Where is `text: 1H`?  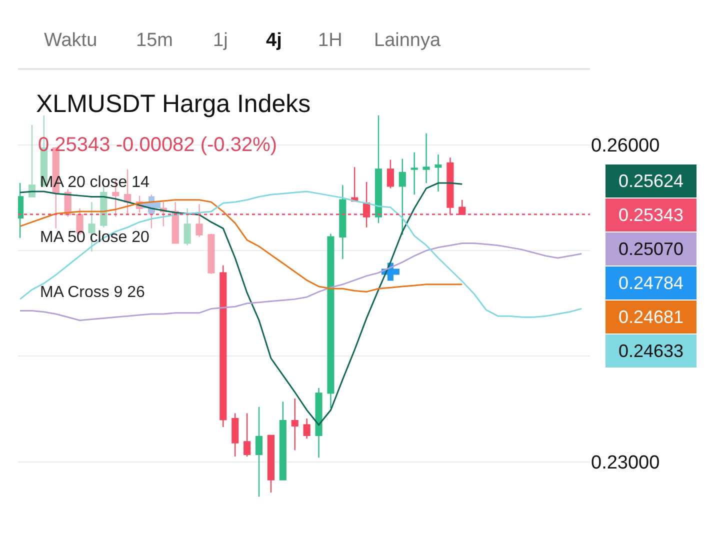 text: 1H is located at coordinates (330, 40).